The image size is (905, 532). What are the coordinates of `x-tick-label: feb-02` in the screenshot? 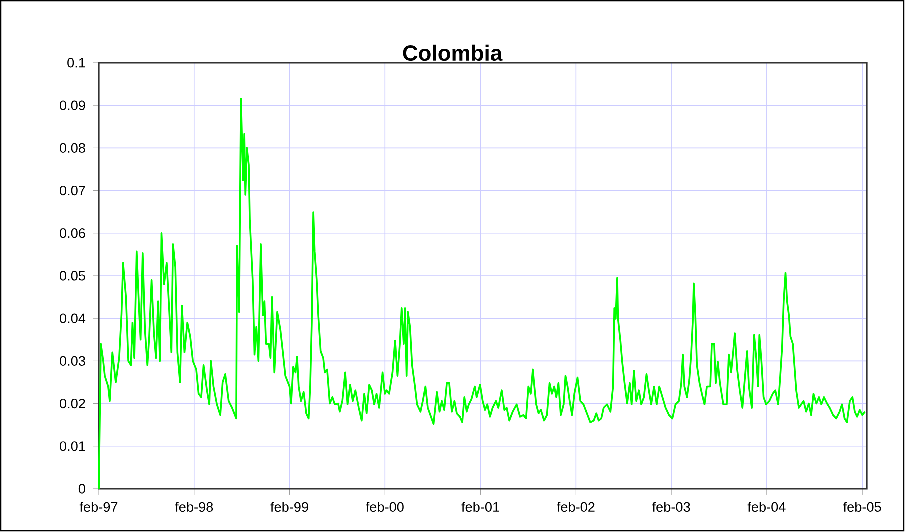 It's located at (576, 507).